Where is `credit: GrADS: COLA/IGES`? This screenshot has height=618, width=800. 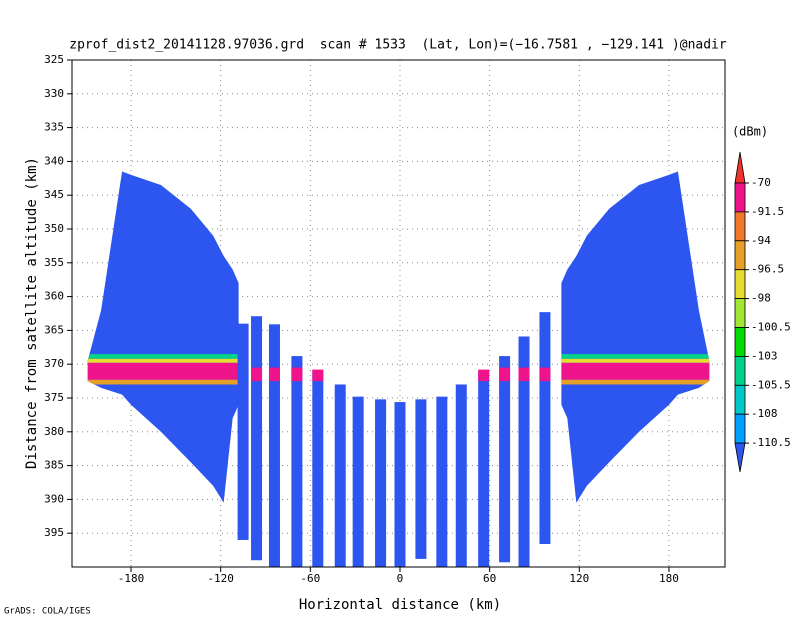
credit: GrADS: COLA/IGES is located at coordinates (47, 612).